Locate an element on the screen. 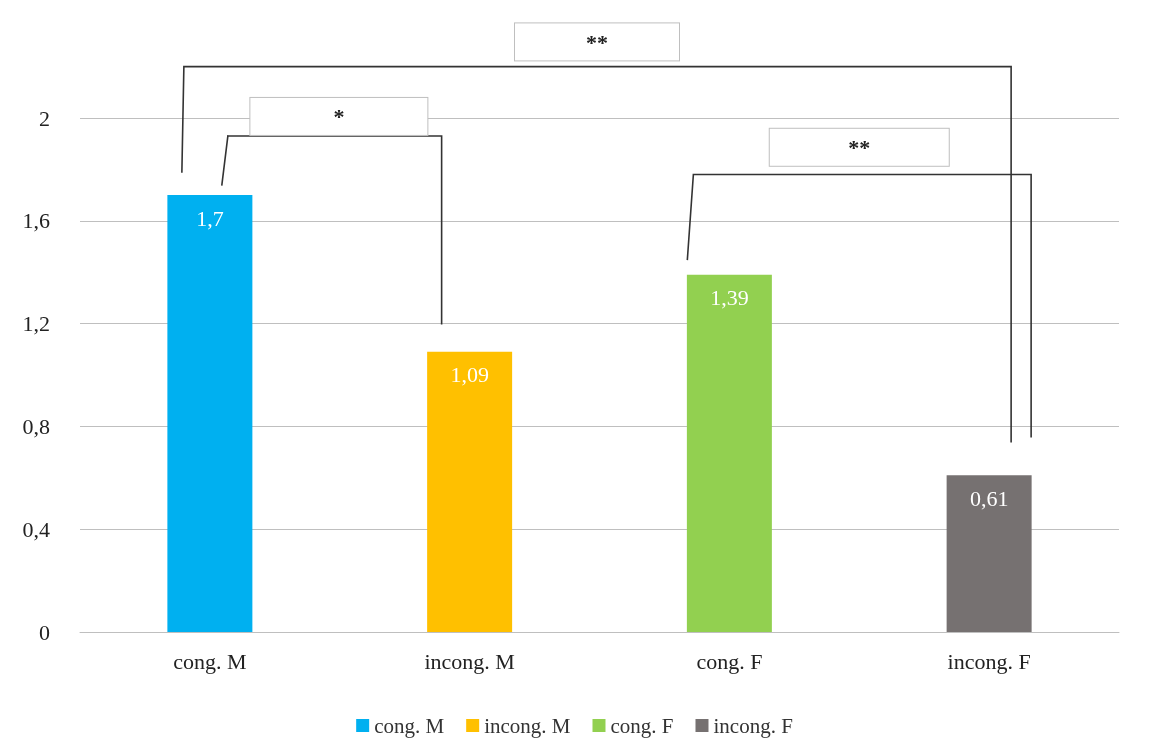  x-tick-label: incong. M is located at coordinates (469, 661).